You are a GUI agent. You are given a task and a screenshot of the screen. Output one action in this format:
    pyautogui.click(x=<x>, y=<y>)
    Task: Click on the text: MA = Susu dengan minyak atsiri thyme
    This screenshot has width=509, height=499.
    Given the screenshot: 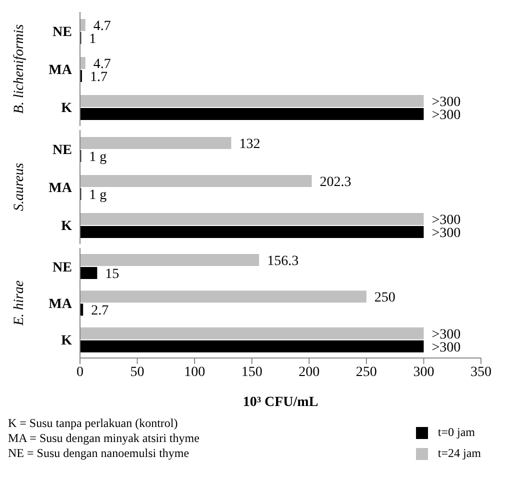 What is the action you would take?
    pyautogui.click(x=104, y=438)
    